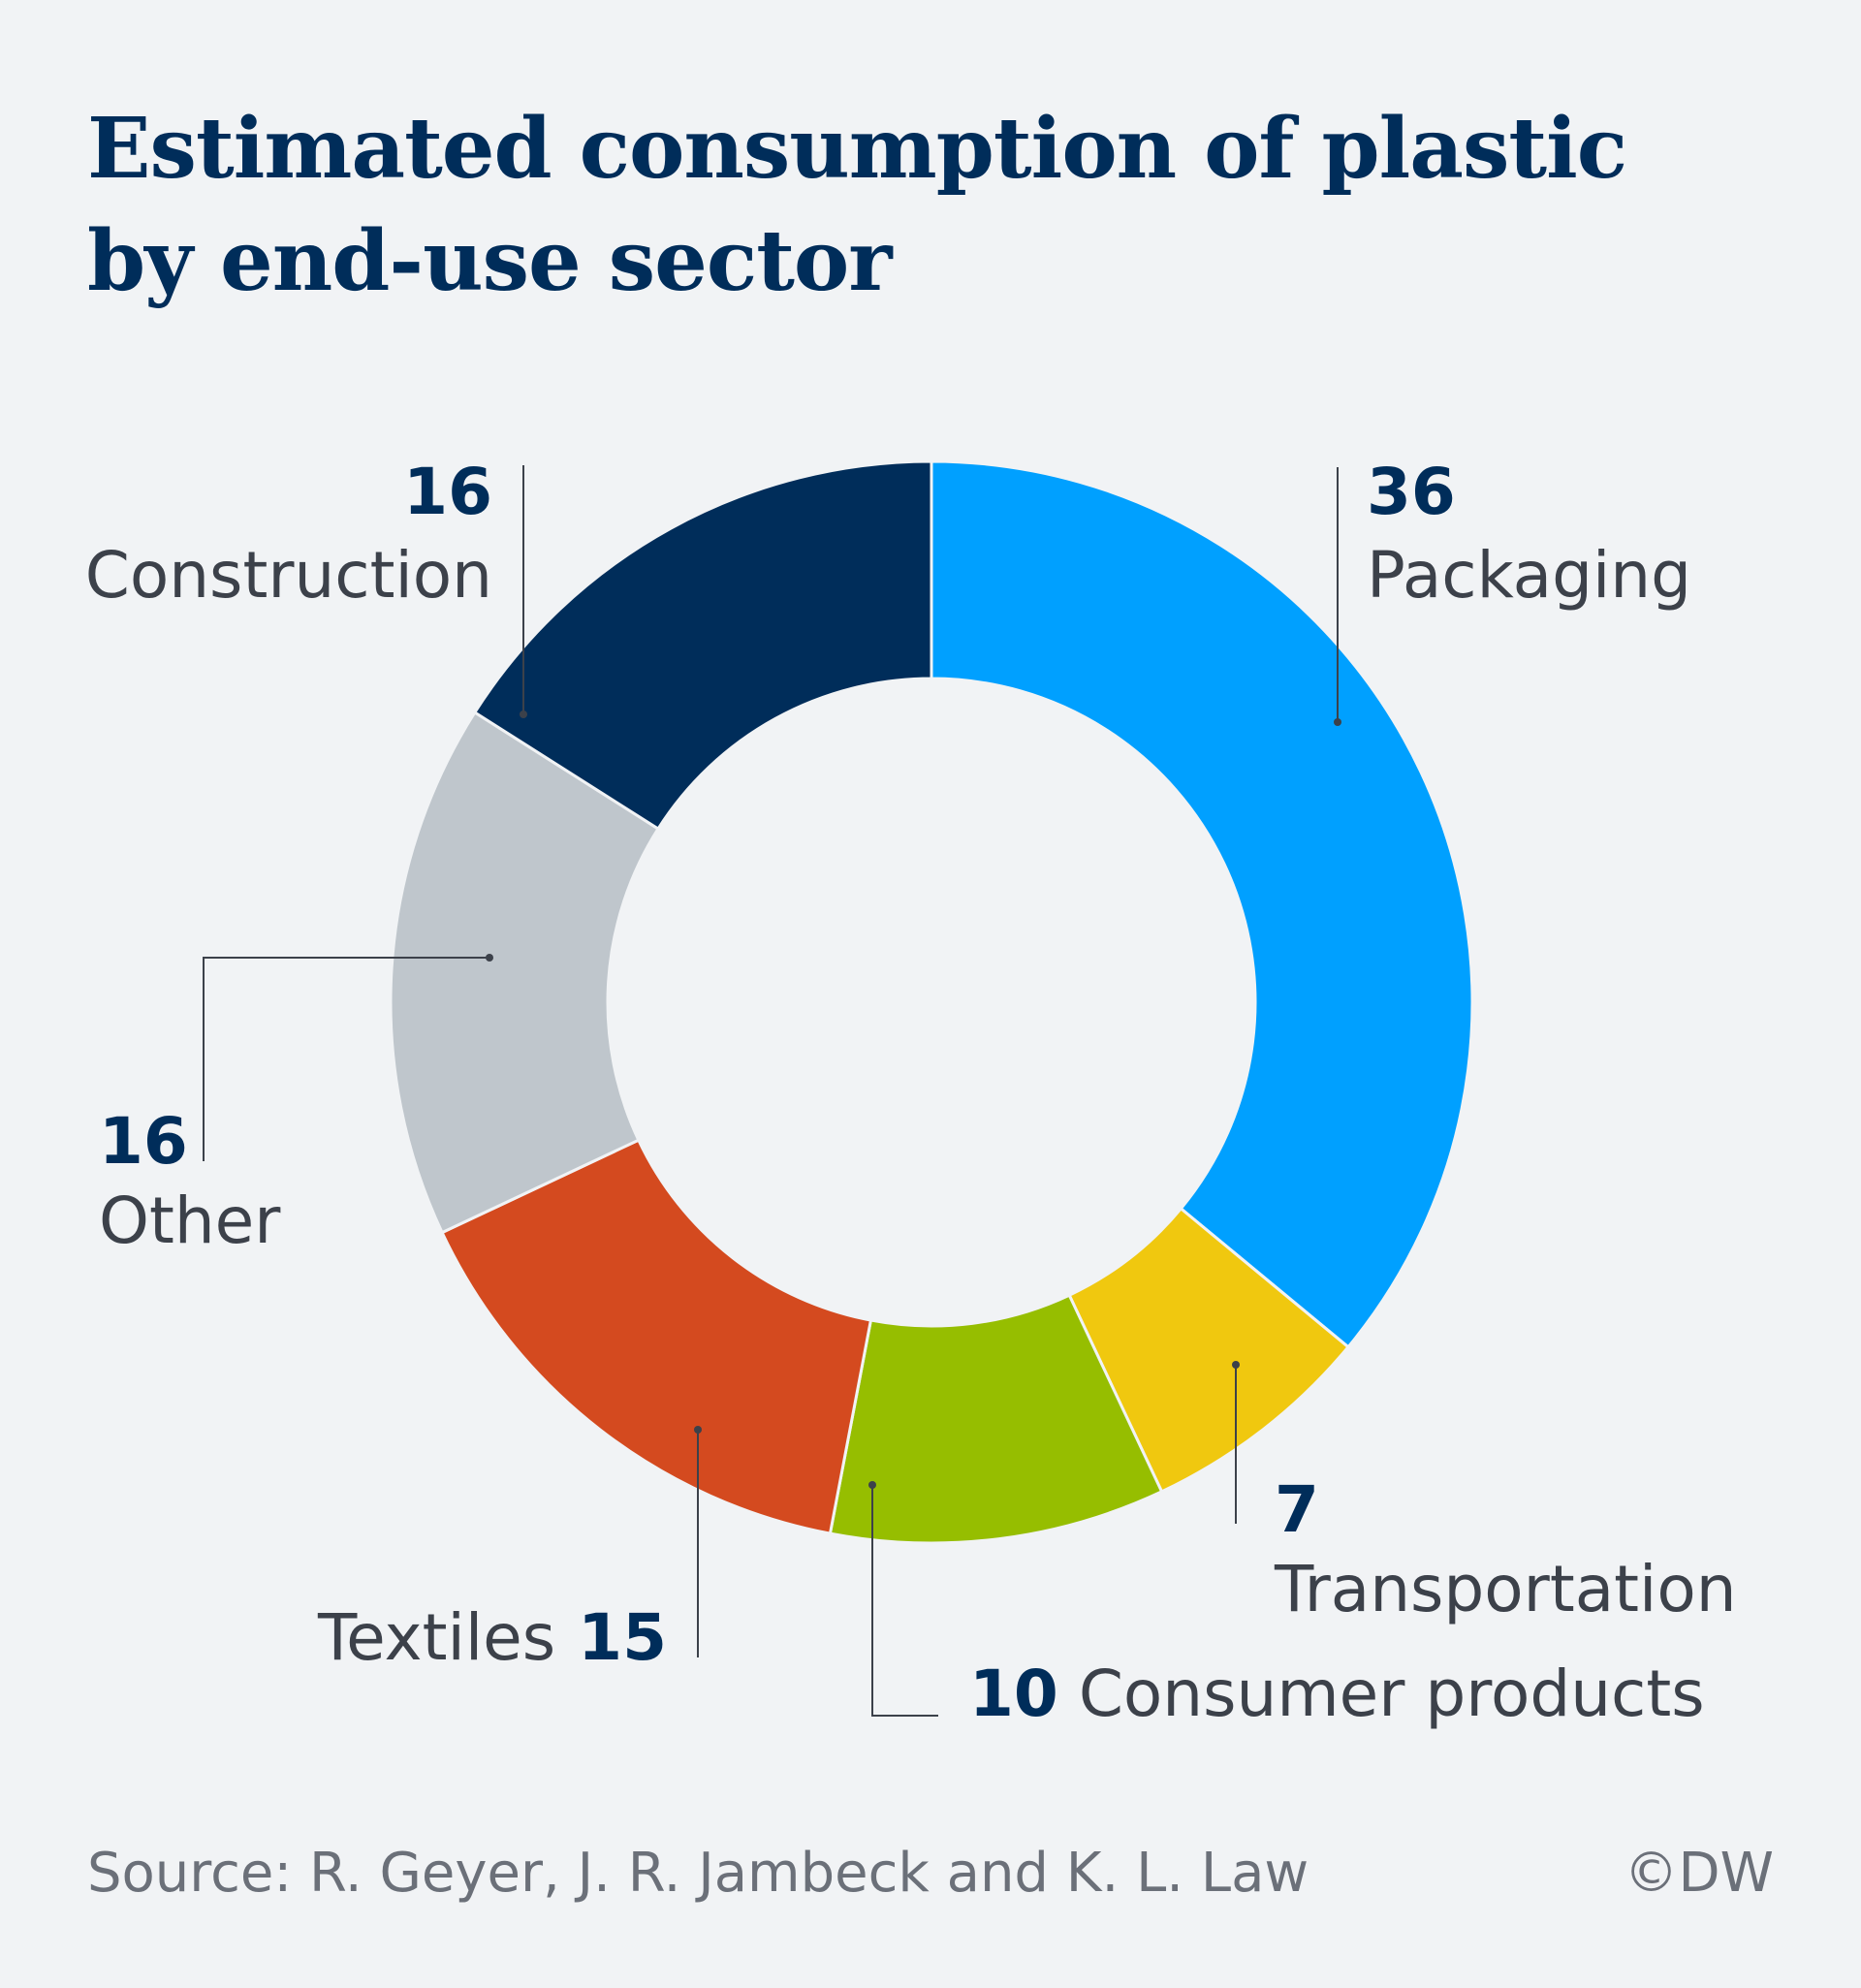 The image size is (1861, 1988). Describe the element at coordinates (190, 1220) in the screenshot. I see `name-label-other: Other` at that location.